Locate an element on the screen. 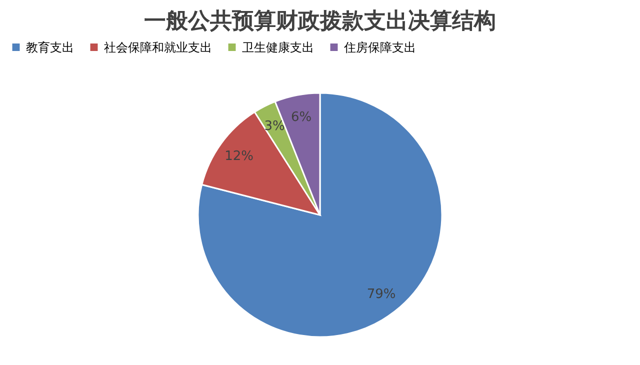 The width and height of the screenshot is (640, 365). legend-label: 社会保障和就业支出 is located at coordinates (158, 47).